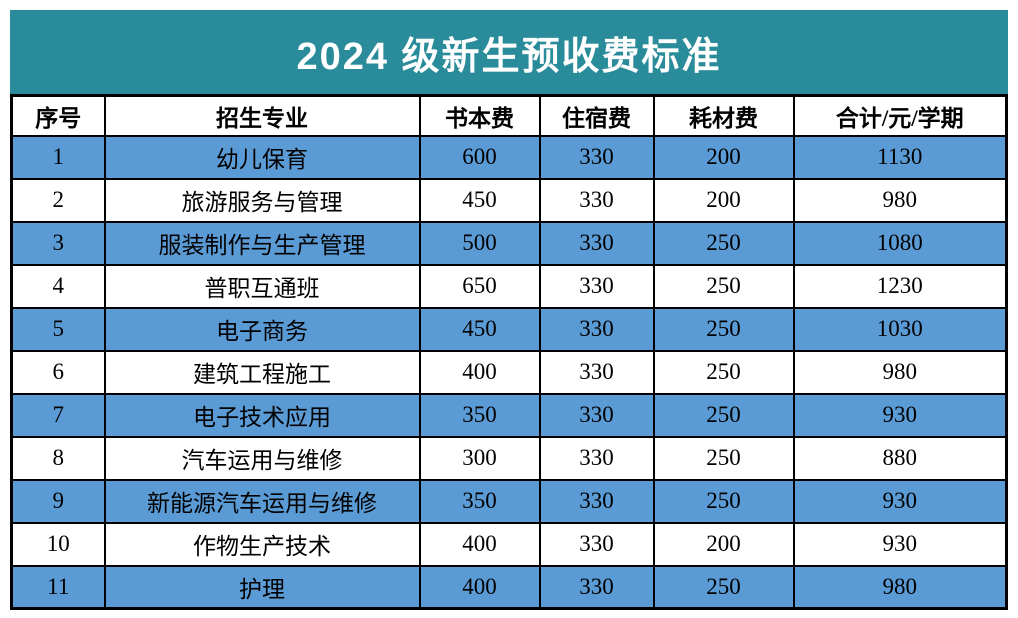 Image resolution: width=1018 pixels, height=618 pixels. I want to click on table-row: 9 新能源汽车运用与维修 350 330 250 930, so click(509, 501).